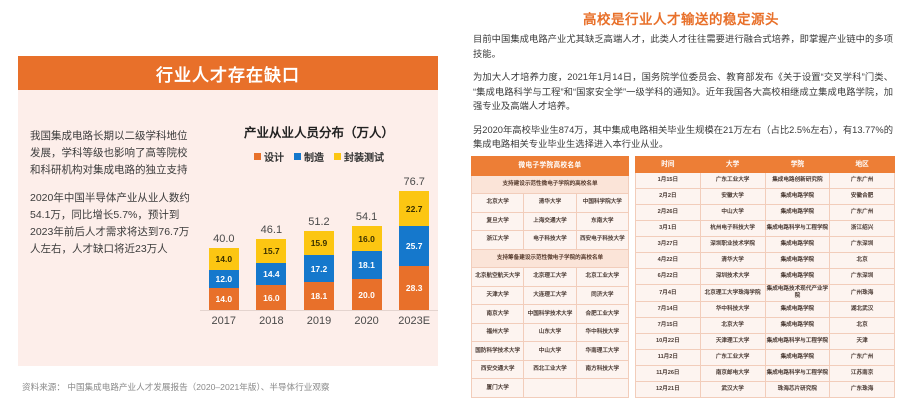 The height and width of the screenshot is (408, 907). I want to click on table-row: 7月14日 华中科技大学 集成电路学院 湖北武汉, so click(765, 309).